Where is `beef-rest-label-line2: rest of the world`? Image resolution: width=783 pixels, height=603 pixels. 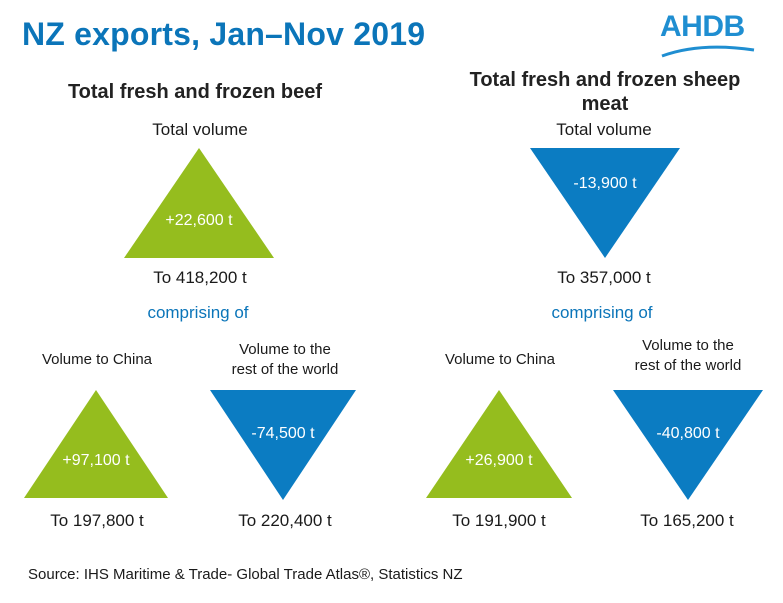 beef-rest-label-line2: rest of the world is located at coordinates (285, 369).